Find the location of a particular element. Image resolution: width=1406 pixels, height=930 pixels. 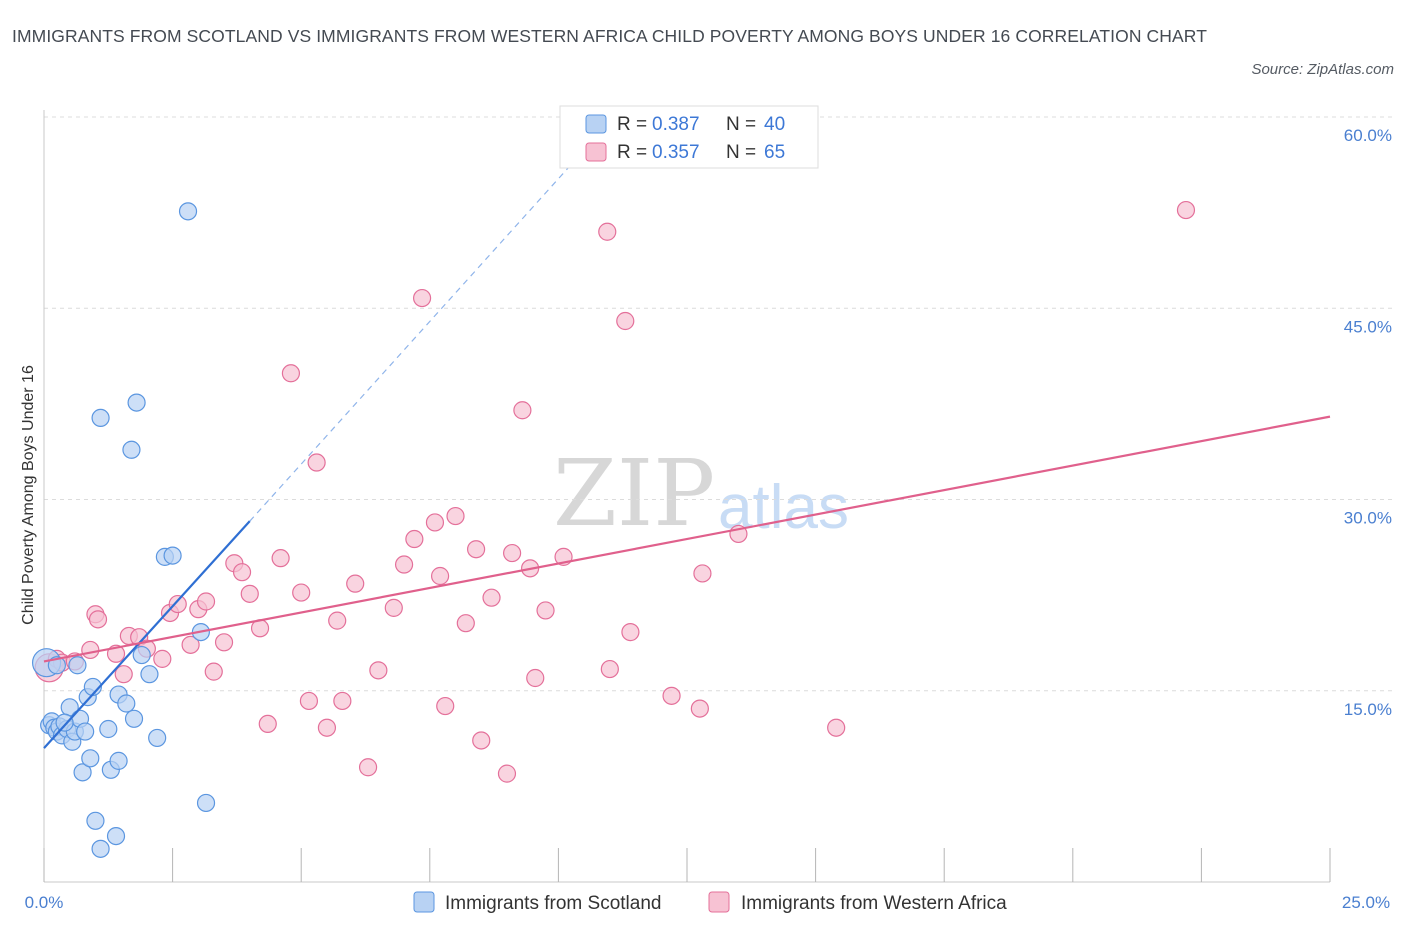

stats-legend-n-value-western-africa: 65 is located at coordinates (774, 152).